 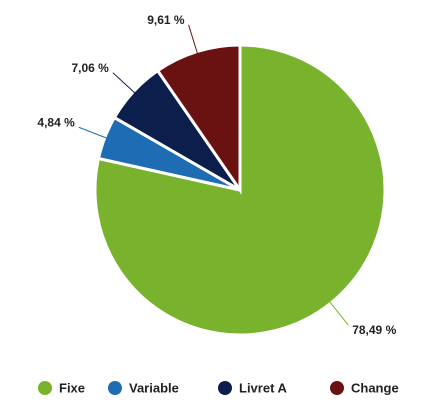 What do you see at coordinates (166, 20) in the screenshot?
I see `data-label: 9,61 %` at bounding box center [166, 20].